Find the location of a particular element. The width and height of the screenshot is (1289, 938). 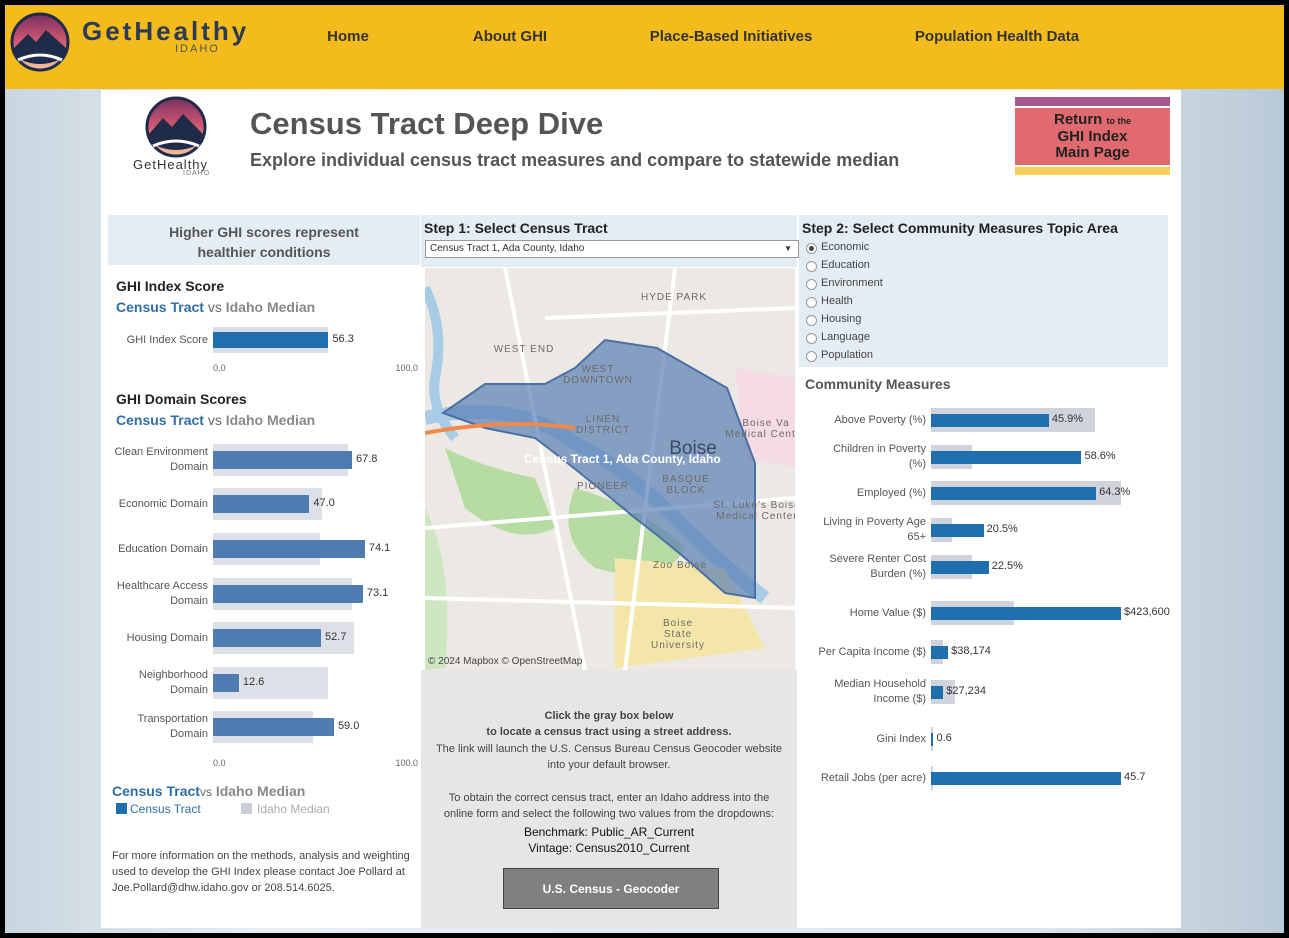

logo-text: GetHealthy is located at coordinates (171, 164).